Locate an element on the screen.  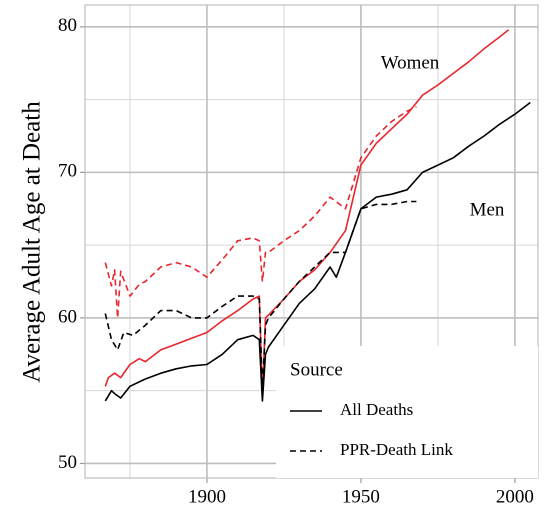
y-tick-label: 60 is located at coordinates (67, 316).